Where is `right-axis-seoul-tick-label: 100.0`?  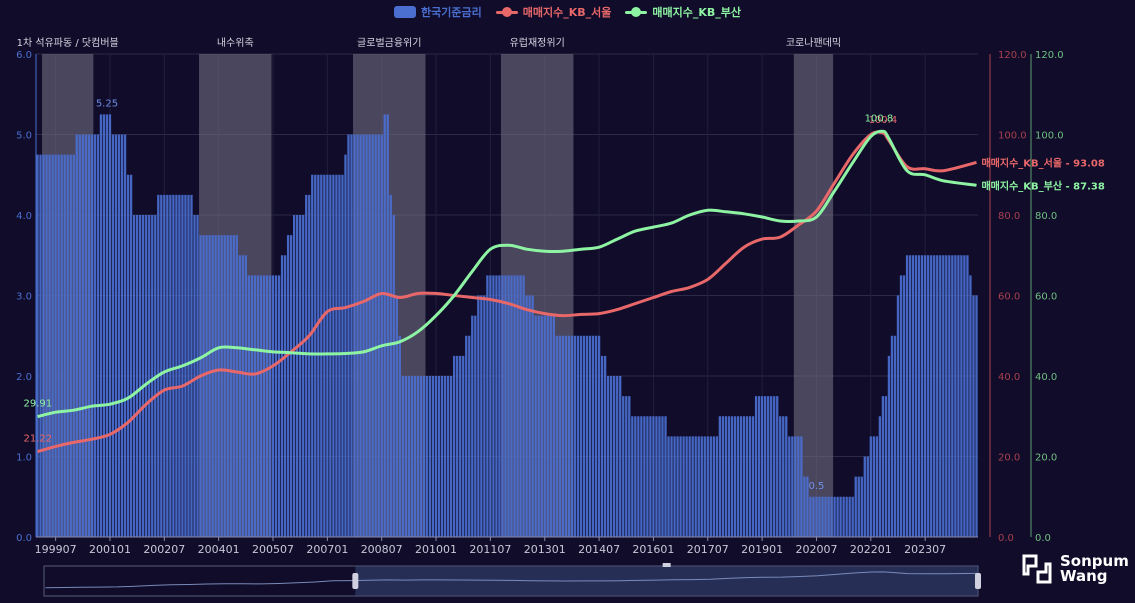 right-axis-seoul-tick-label: 100.0 is located at coordinates (1012, 136).